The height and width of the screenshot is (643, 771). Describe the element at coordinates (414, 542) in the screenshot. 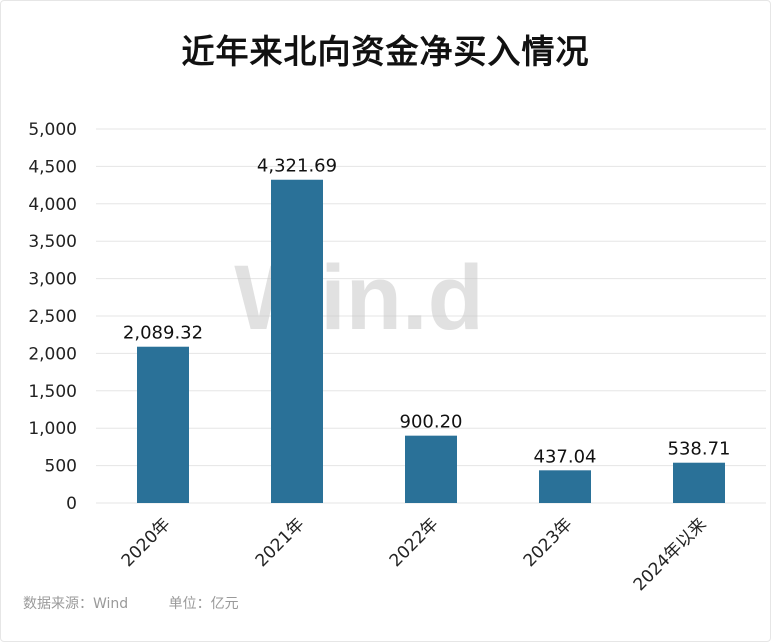

I see `x-tick-label: 2022年` at that location.